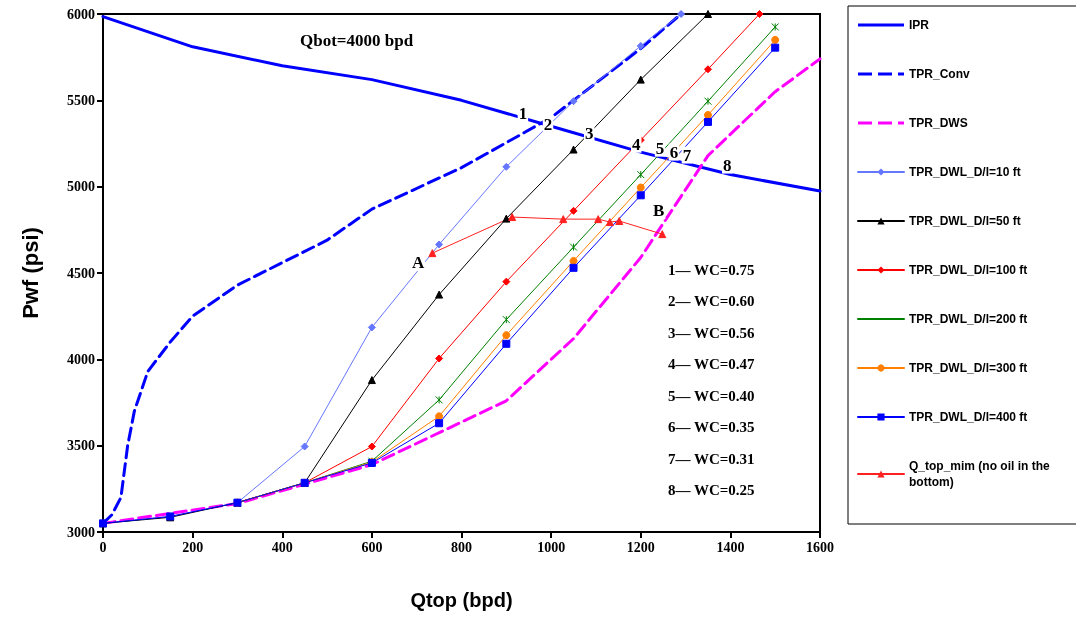 The height and width of the screenshot is (628, 1076). What do you see at coordinates (30, 273) in the screenshot?
I see `y-axis-title: Pwf (psi)` at bounding box center [30, 273].